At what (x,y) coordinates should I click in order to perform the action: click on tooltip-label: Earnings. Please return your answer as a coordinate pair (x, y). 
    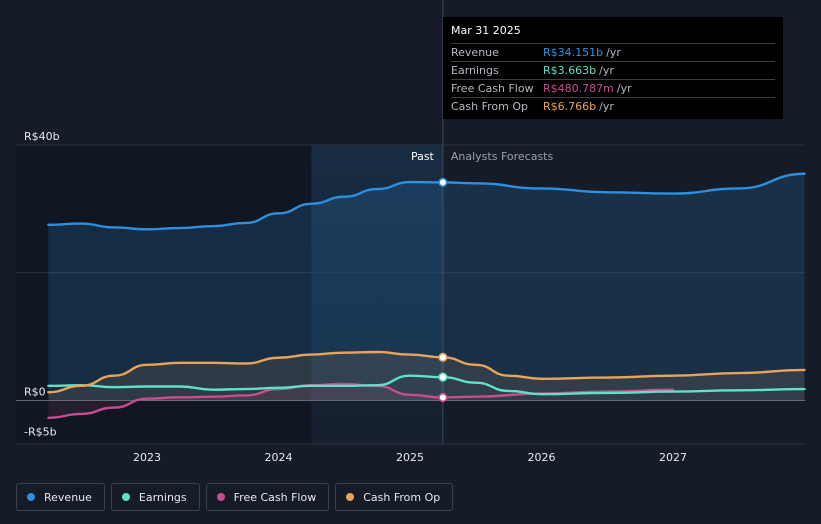
    Looking at the image, I should click on (475, 70).